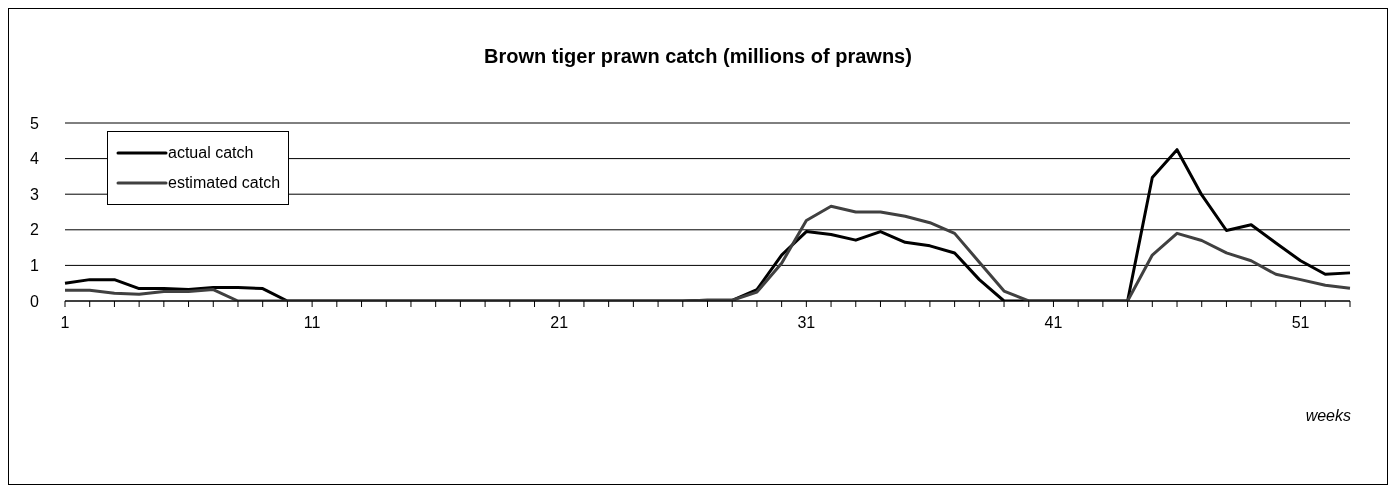 The image size is (1396, 493). What do you see at coordinates (211, 153) in the screenshot?
I see `legend-label: actual catch` at bounding box center [211, 153].